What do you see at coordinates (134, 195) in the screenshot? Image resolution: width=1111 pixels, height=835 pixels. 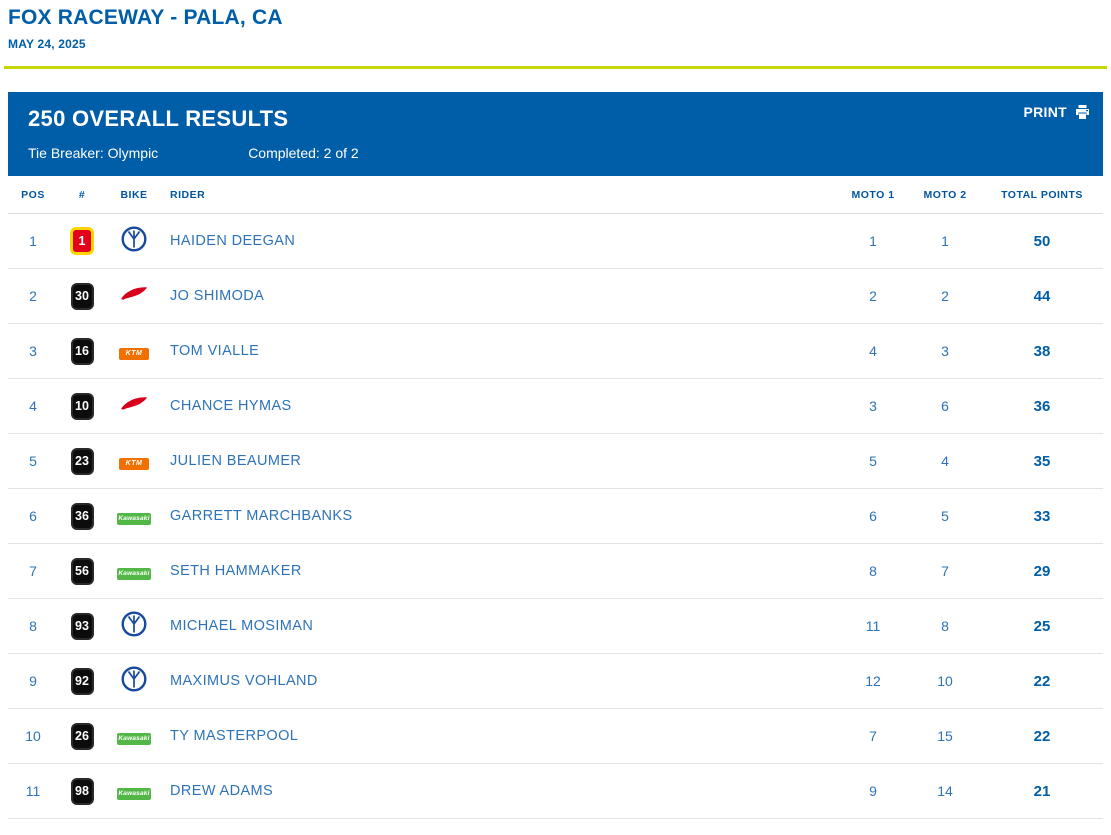 I see `col-header-bike: BIKE` at bounding box center [134, 195].